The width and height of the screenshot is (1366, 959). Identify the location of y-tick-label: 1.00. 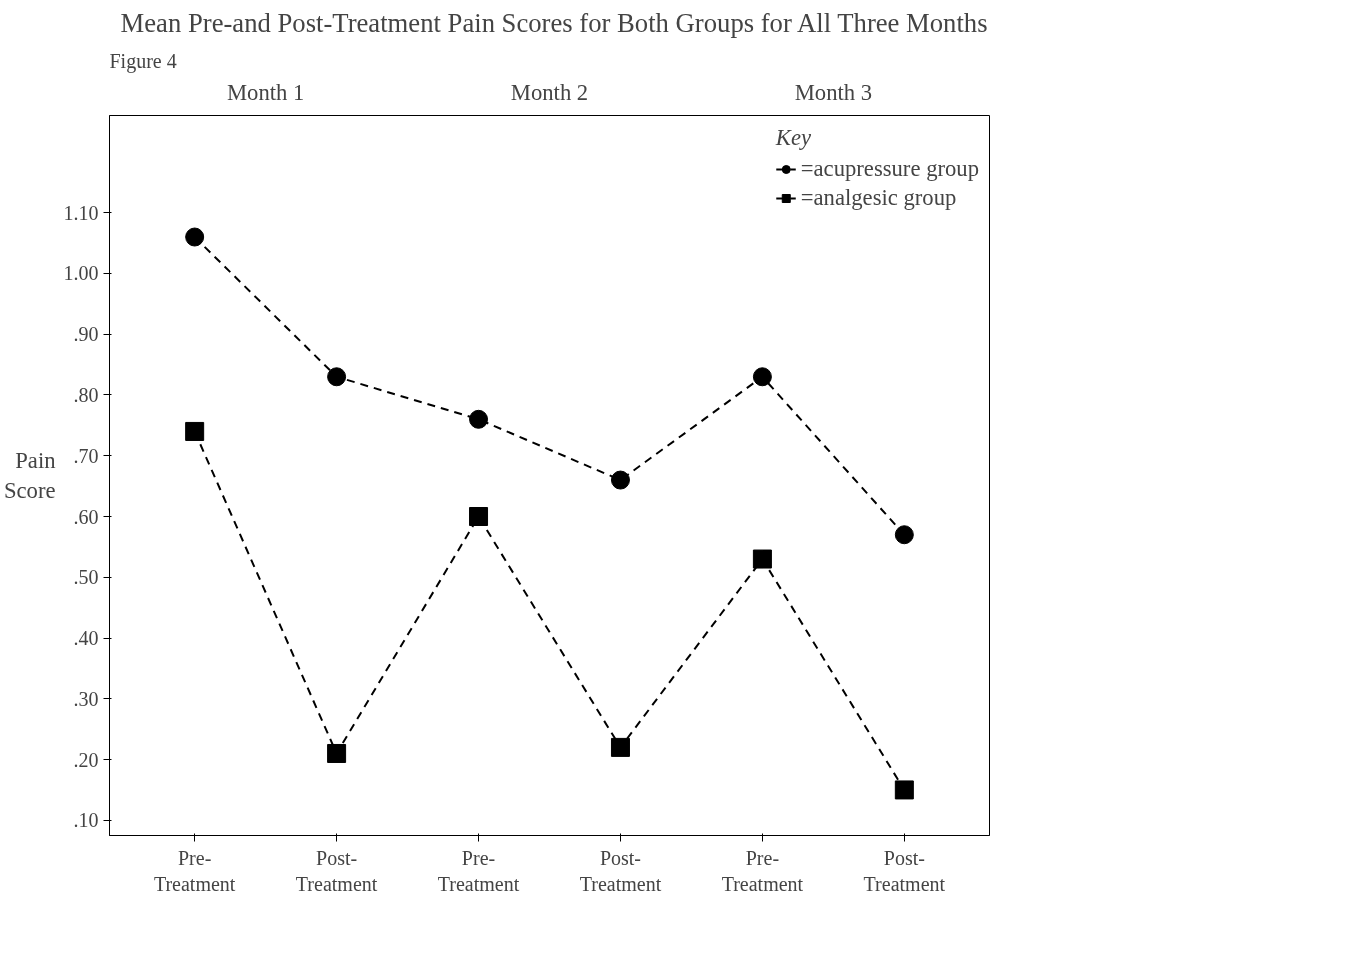
(81, 273).